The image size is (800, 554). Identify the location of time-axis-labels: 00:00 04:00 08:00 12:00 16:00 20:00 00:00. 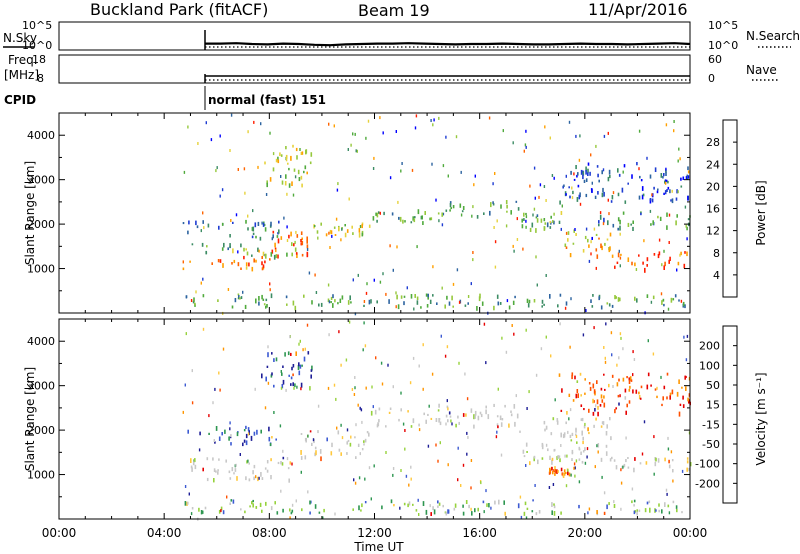
(375, 533).